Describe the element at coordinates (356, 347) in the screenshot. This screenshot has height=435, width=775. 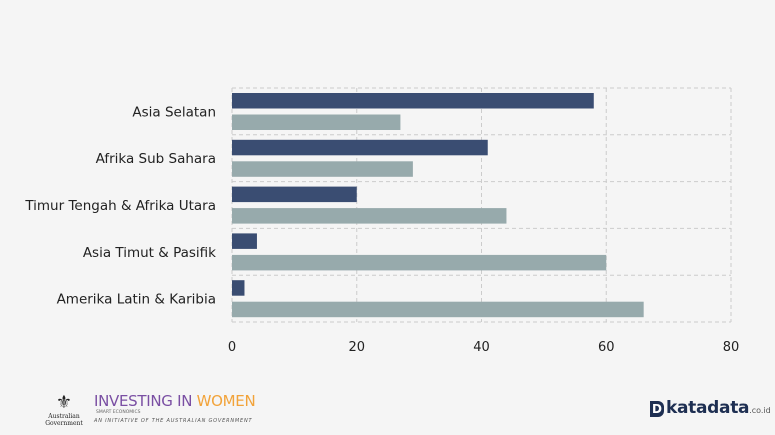
I see `x-tick-label: 20` at that location.